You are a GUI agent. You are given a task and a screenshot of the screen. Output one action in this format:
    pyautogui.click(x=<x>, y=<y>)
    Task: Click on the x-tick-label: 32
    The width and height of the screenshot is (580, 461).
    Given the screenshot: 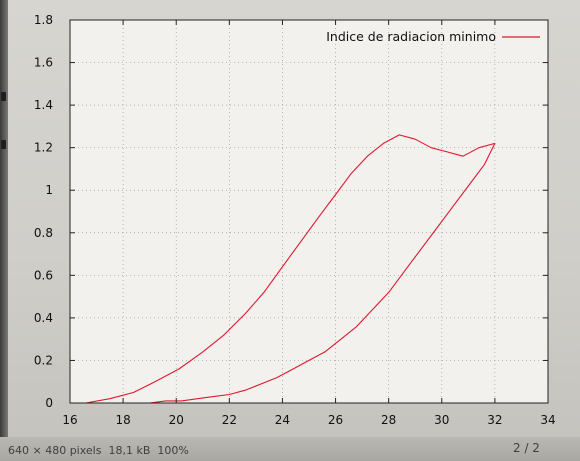 What is the action you would take?
    pyautogui.click(x=494, y=420)
    